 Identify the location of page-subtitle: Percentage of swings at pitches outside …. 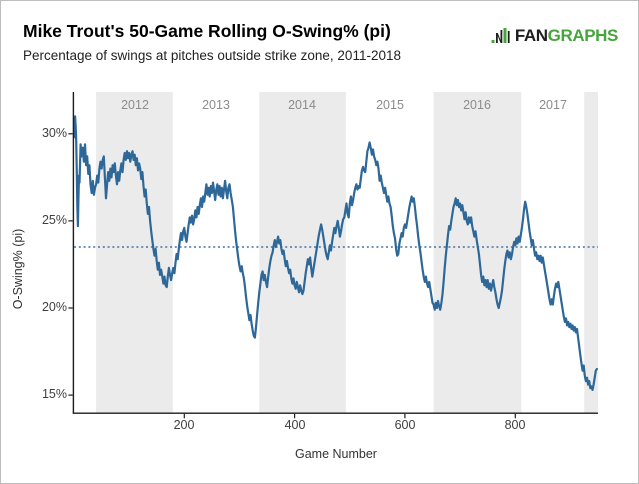
(212, 55).